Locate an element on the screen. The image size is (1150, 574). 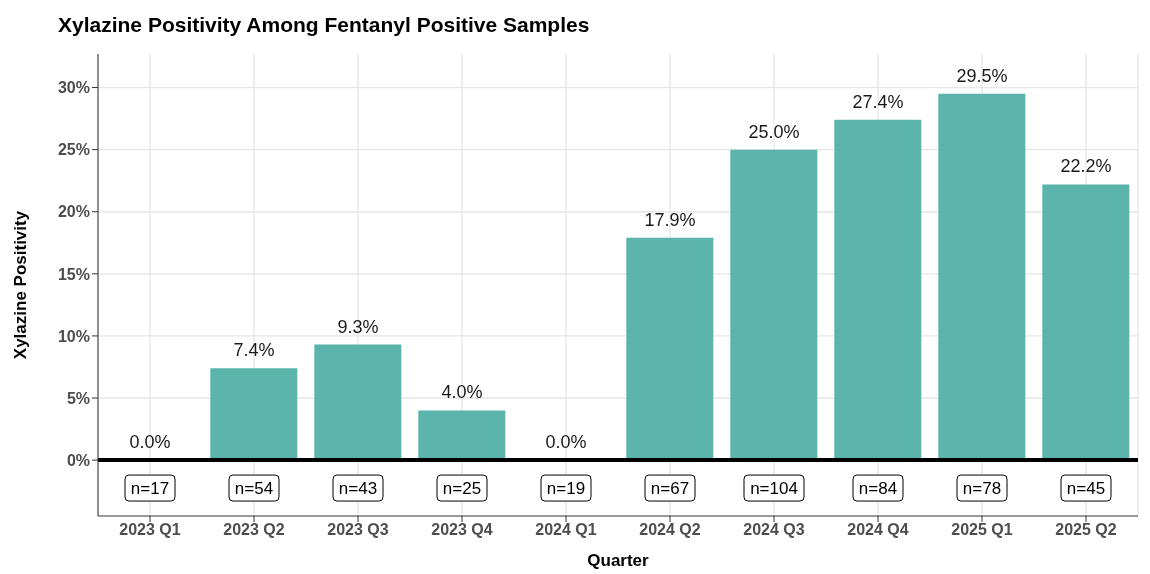
data-label: 4.0% is located at coordinates (462, 392).